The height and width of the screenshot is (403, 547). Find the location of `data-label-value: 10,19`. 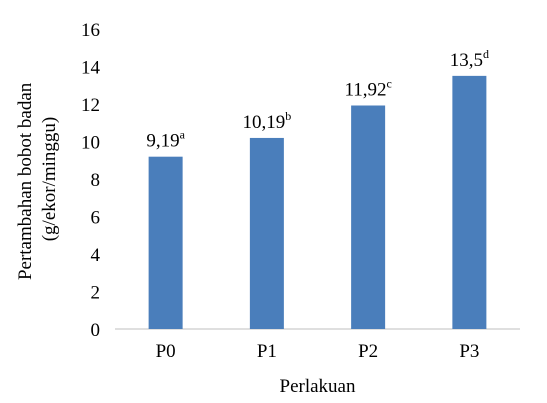

data-label-value: 10,19 is located at coordinates (264, 122).